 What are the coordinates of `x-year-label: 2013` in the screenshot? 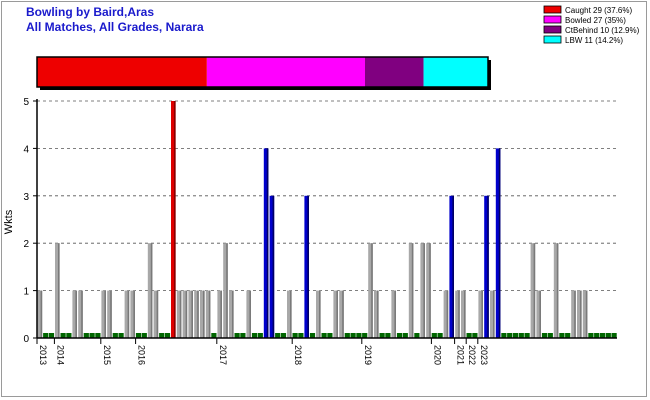 It's located at (43, 355).